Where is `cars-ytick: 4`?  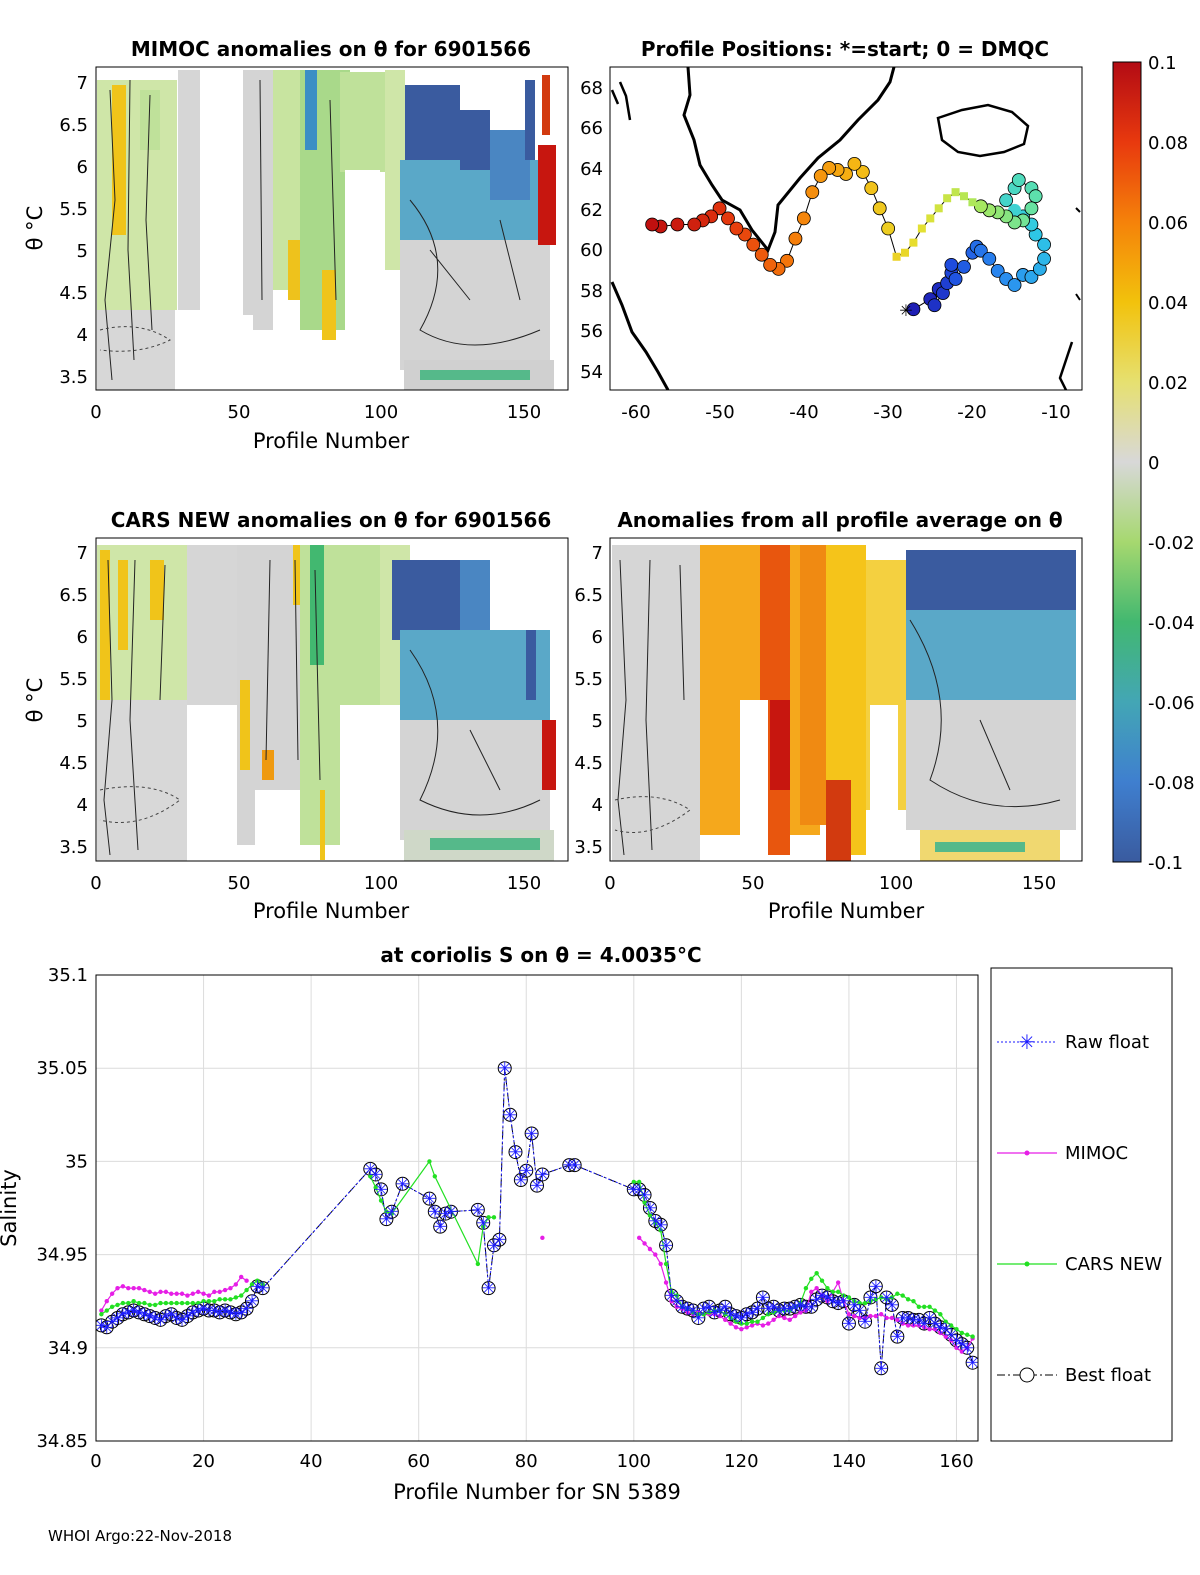
cars-ytick: 4 is located at coordinates (82, 805).